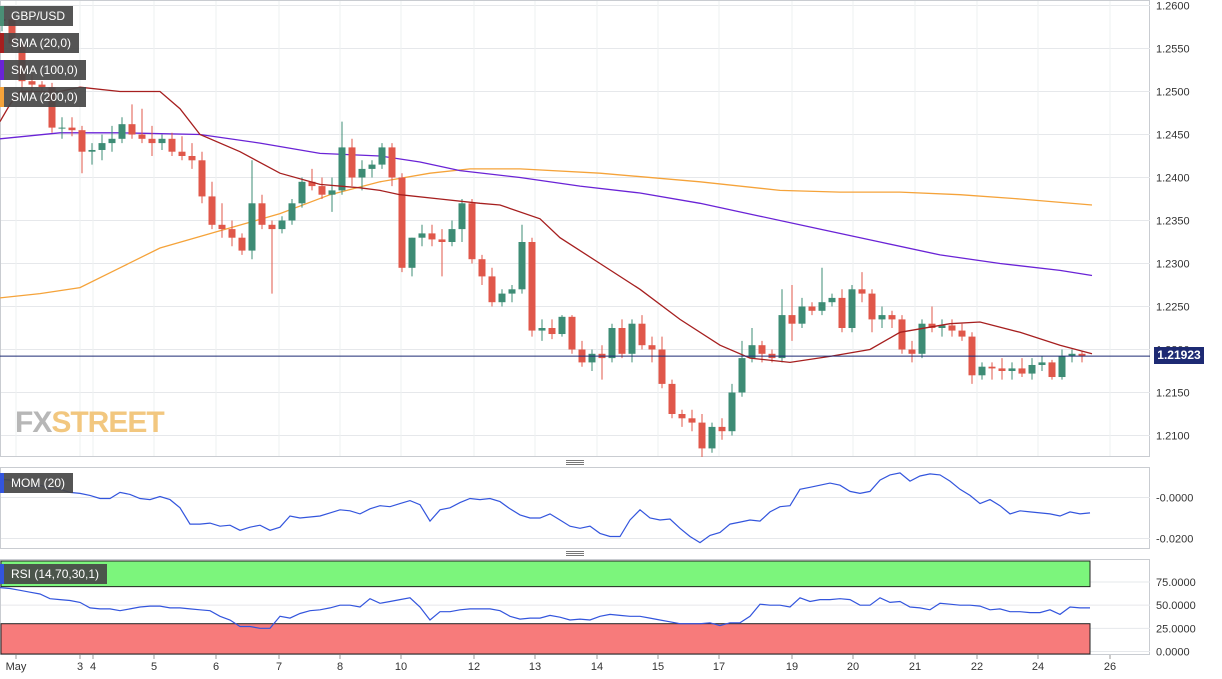  I want to click on mom-line, so click(545, 508).